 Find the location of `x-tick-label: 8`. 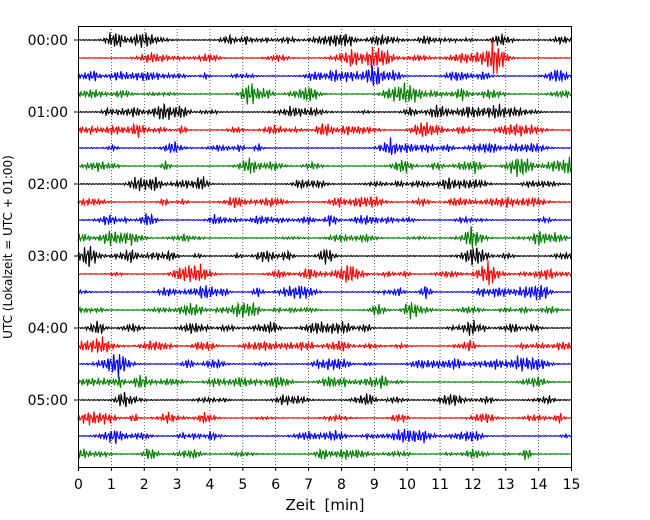

x-tick-label: 8 is located at coordinates (341, 485).